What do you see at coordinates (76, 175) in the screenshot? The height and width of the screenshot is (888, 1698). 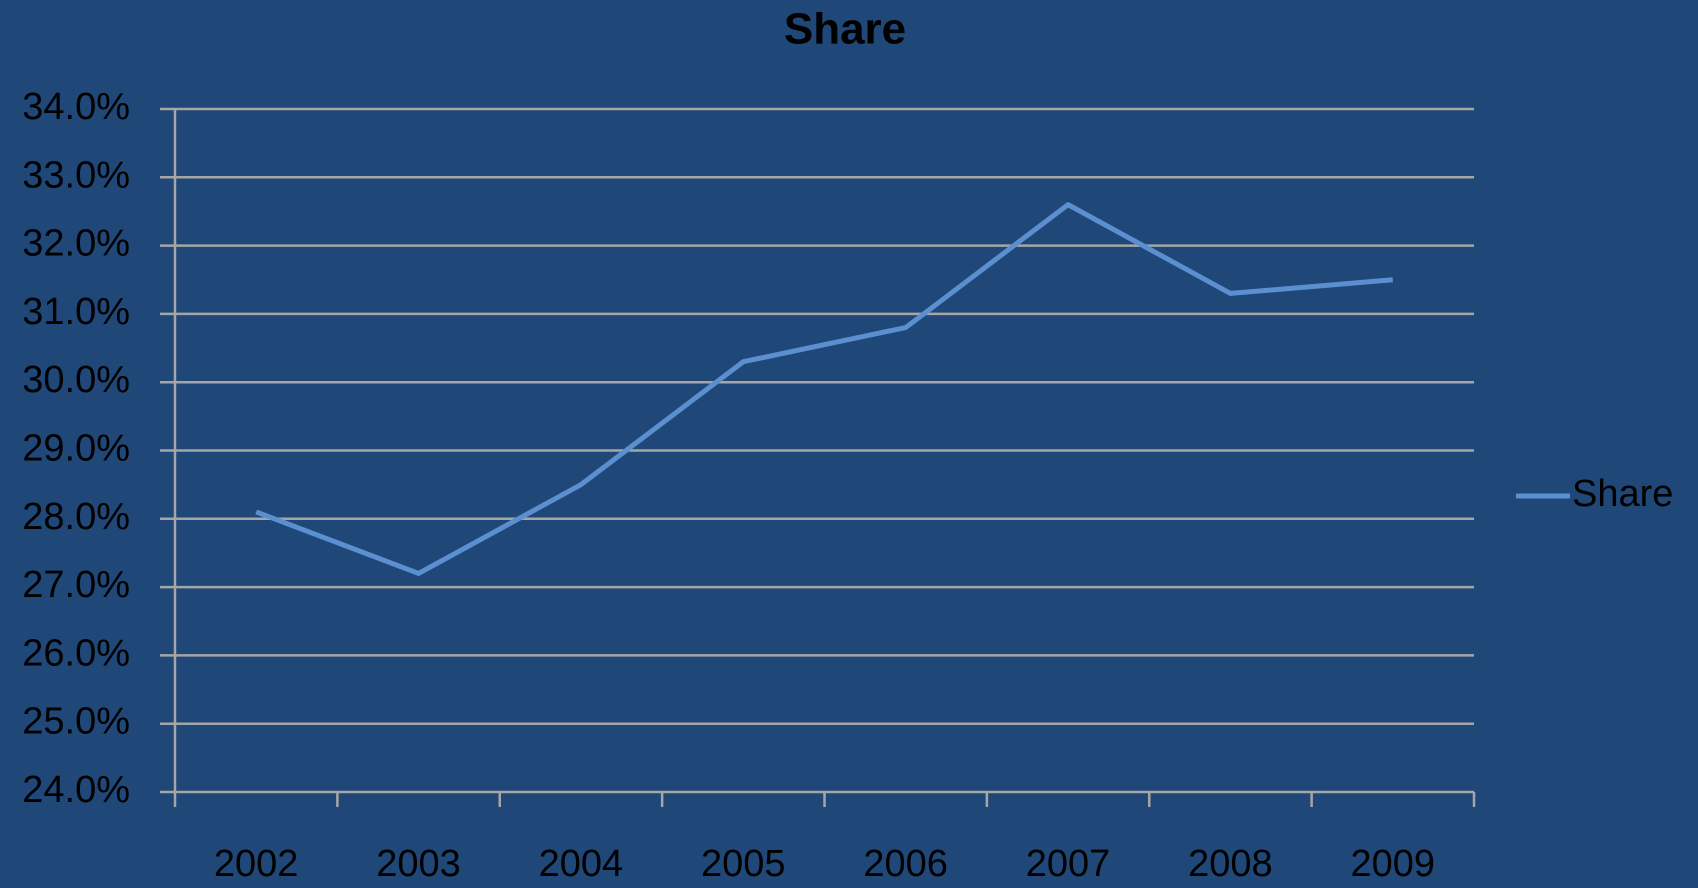 I see `y-tick-label: 33.0%` at bounding box center [76, 175].